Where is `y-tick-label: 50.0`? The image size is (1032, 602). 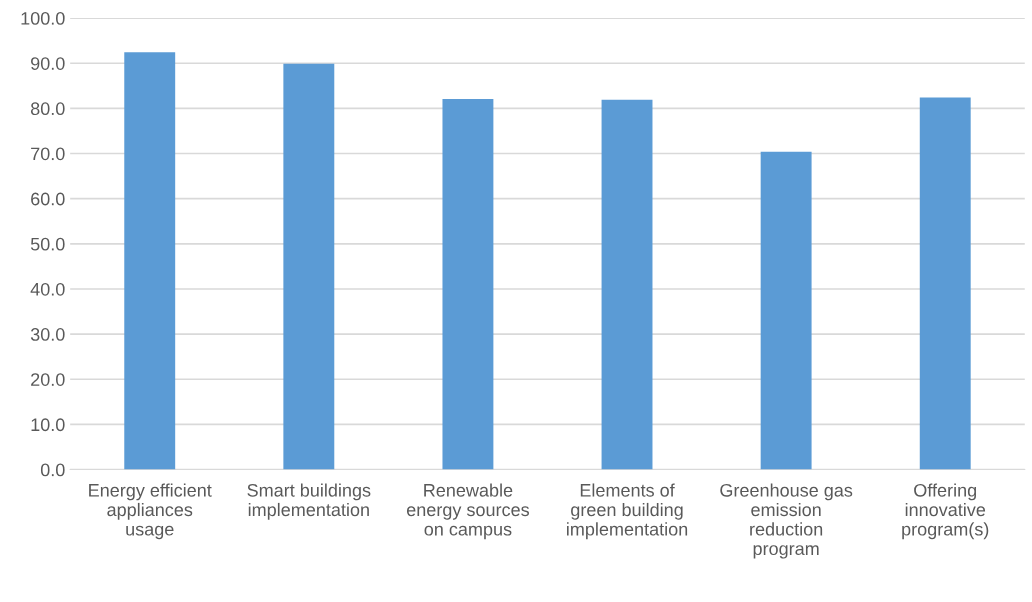
y-tick-label: 50.0 is located at coordinates (47, 244).